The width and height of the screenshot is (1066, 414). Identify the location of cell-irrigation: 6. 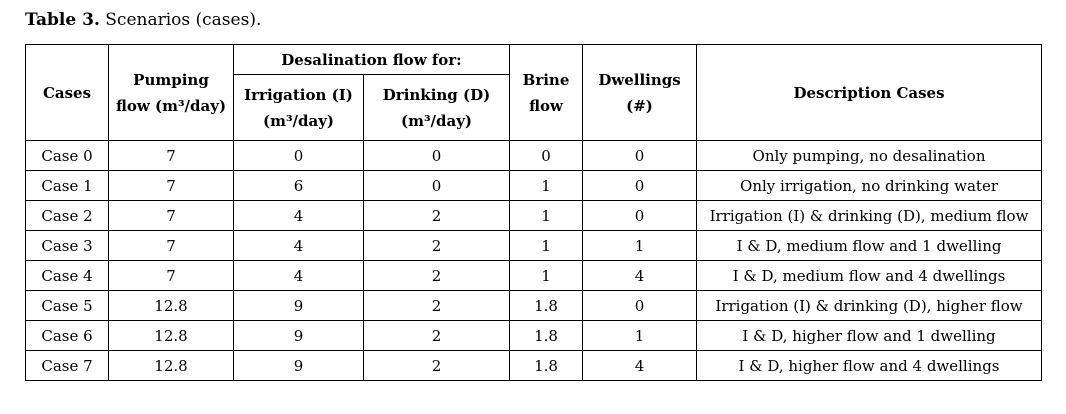
(298, 186).